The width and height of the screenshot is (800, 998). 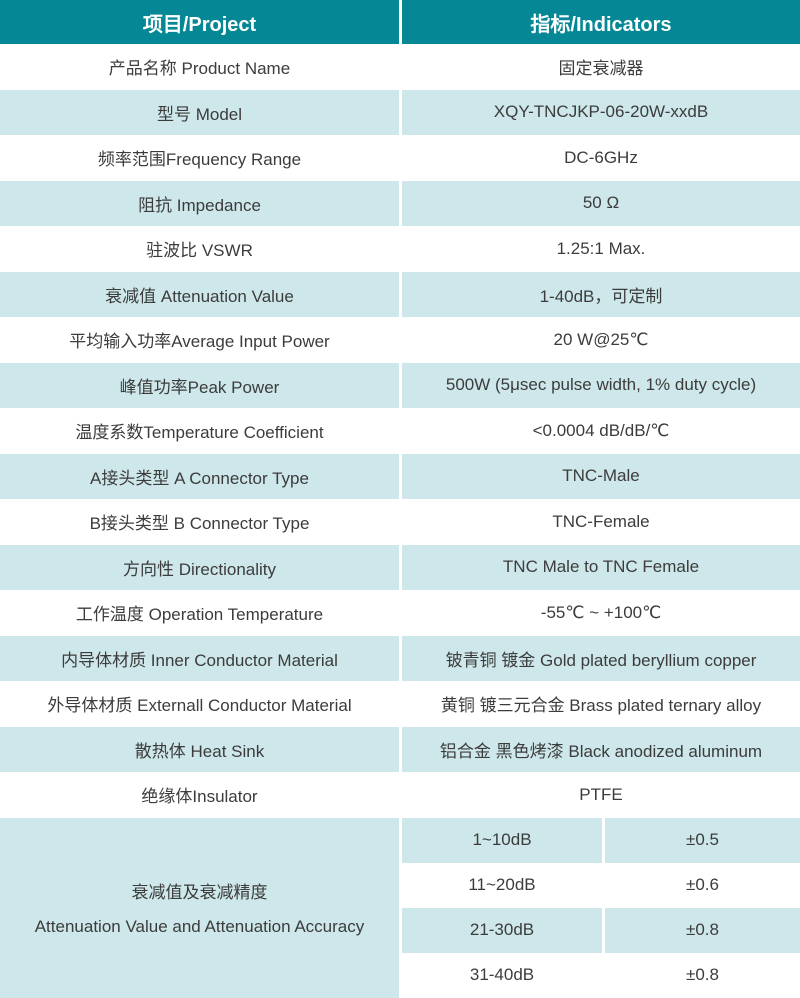 I want to click on spec-row-product-name: 产品名称 Product Name 固定衰减器, so click(x=400, y=67).